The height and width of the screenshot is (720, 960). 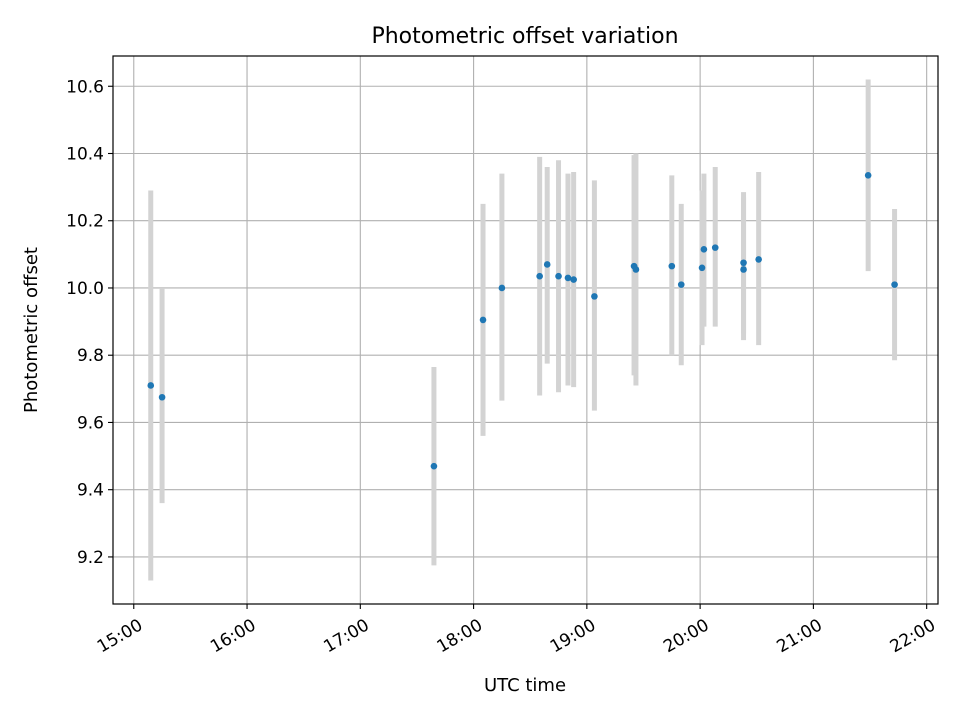 What do you see at coordinates (31, 330) in the screenshot?
I see `y-axis-label: Photometric offset` at bounding box center [31, 330].